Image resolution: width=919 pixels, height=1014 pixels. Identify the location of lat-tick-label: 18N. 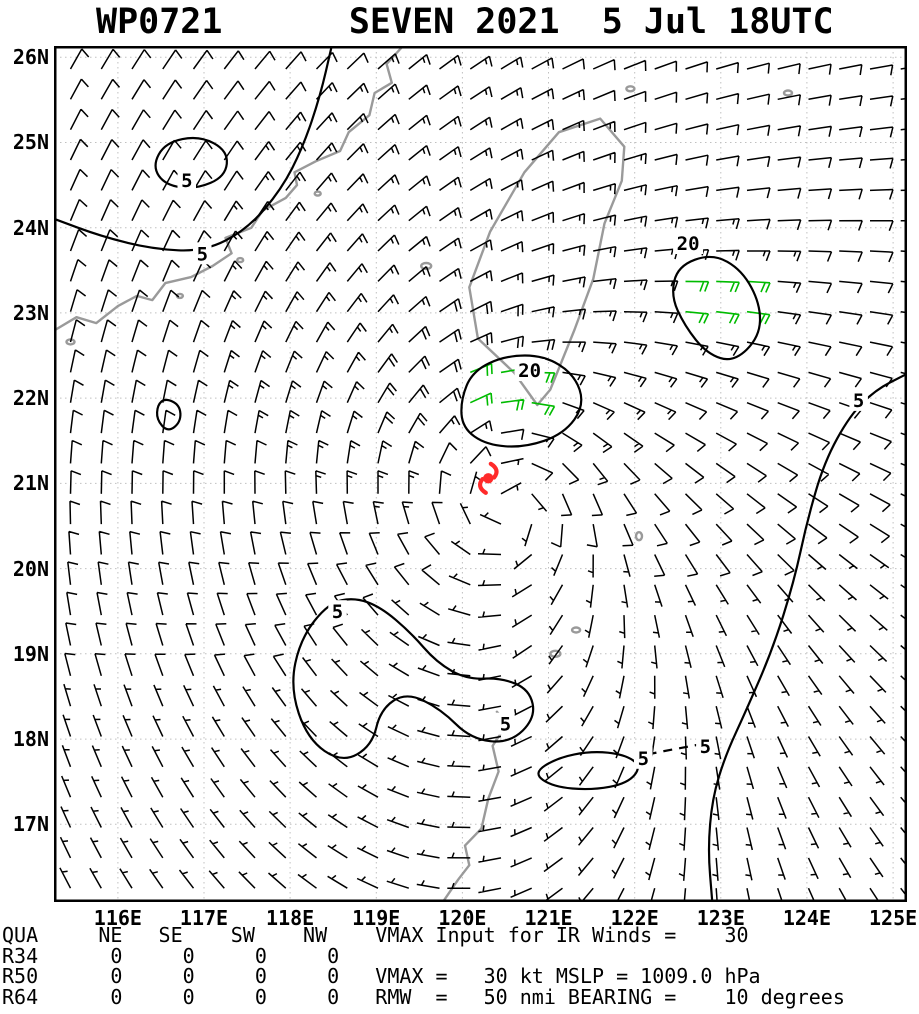
(30, 739).